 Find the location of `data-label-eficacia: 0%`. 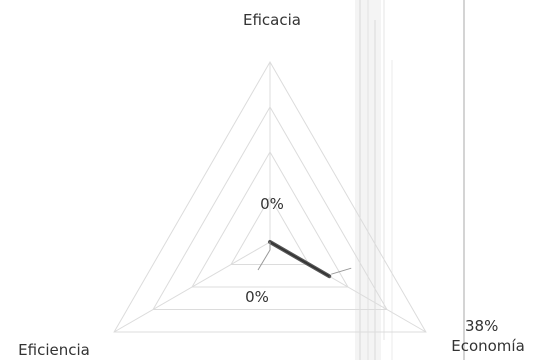

data-label-eficacia: 0% is located at coordinates (272, 204).